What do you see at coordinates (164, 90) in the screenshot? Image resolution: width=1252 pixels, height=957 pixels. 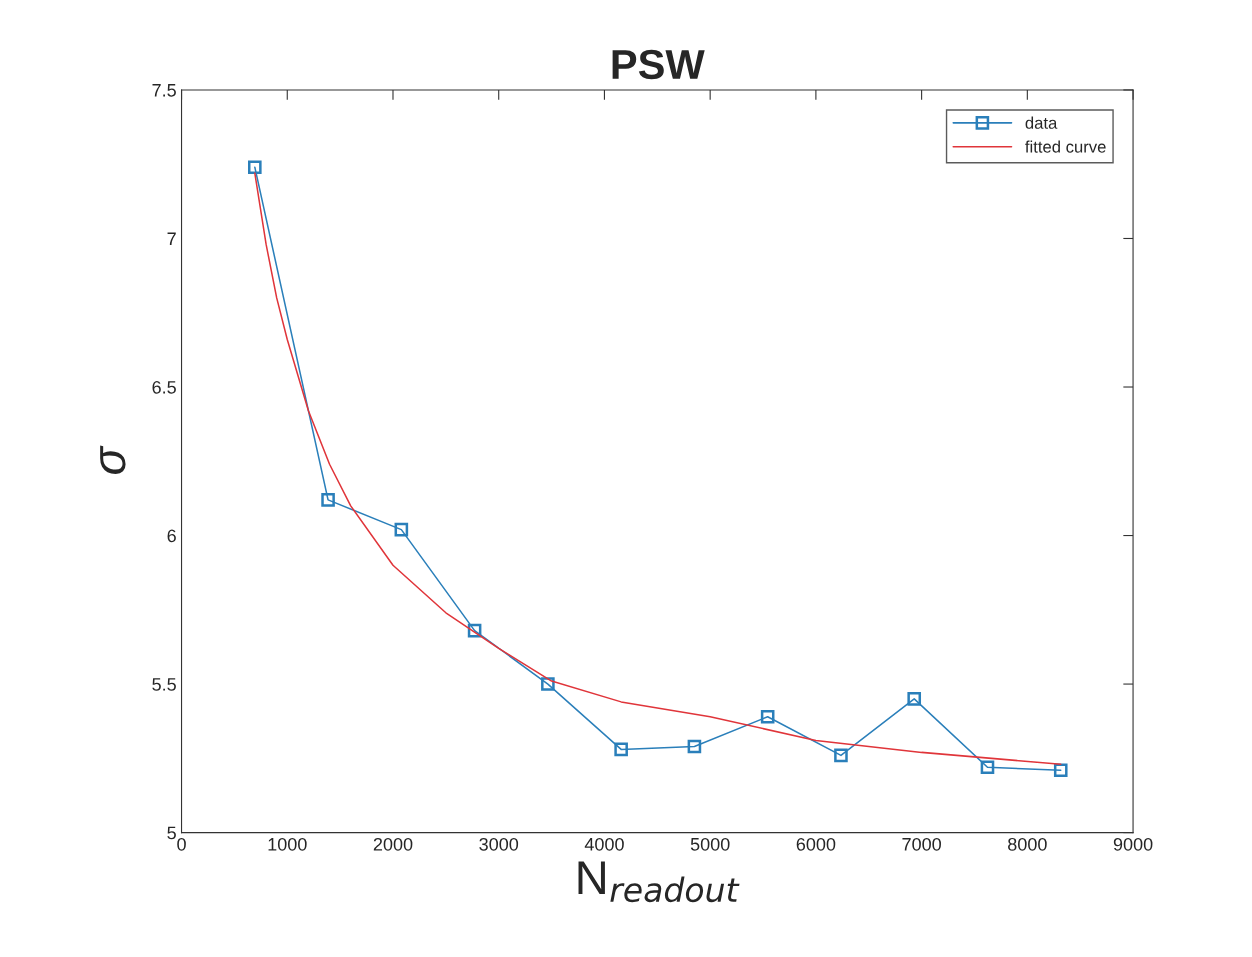 I see `y-tick-label: 7.5` at bounding box center [164, 90].